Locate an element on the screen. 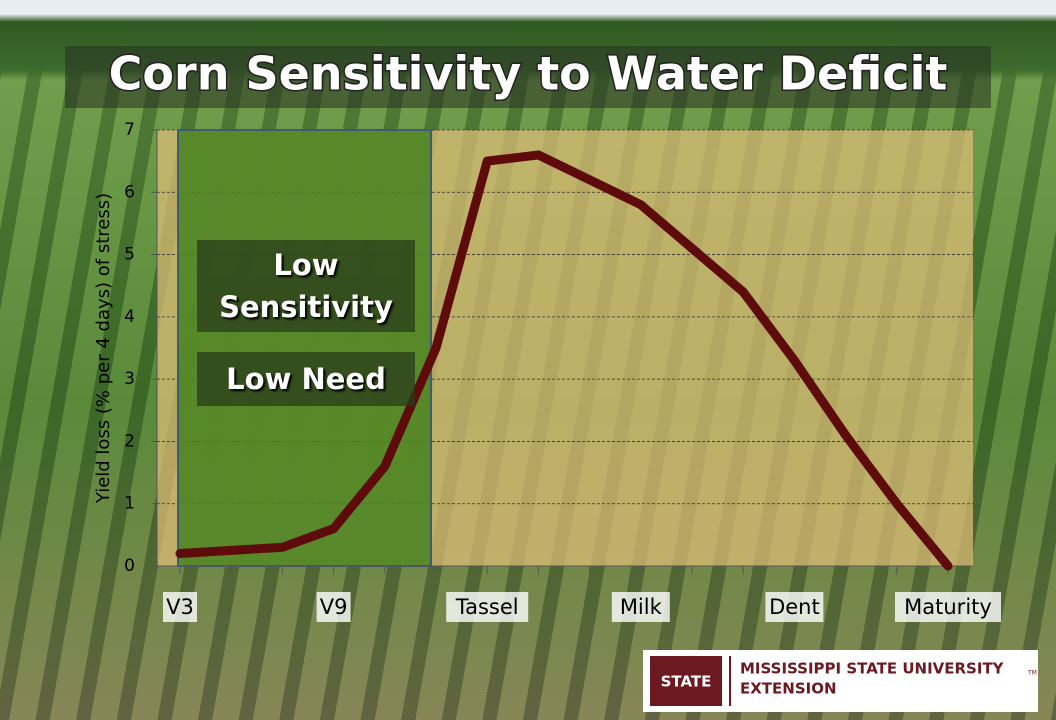 Image resolution: width=1056 pixels, height=720 pixels. y-tick-label: 2 is located at coordinates (129, 441).